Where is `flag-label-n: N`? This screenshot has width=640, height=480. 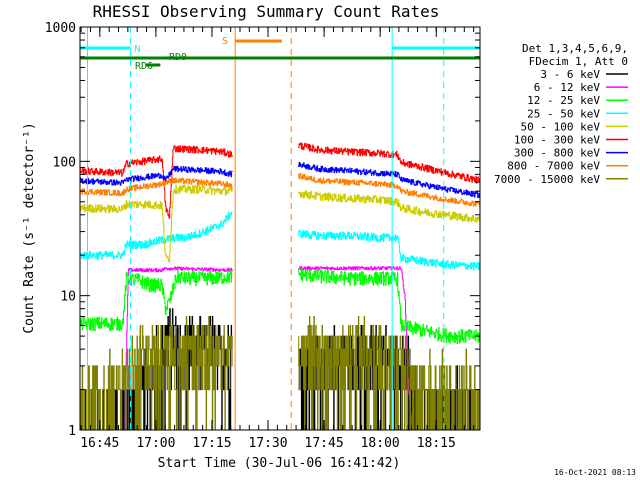 flag-label-n: N is located at coordinates (137, 49).